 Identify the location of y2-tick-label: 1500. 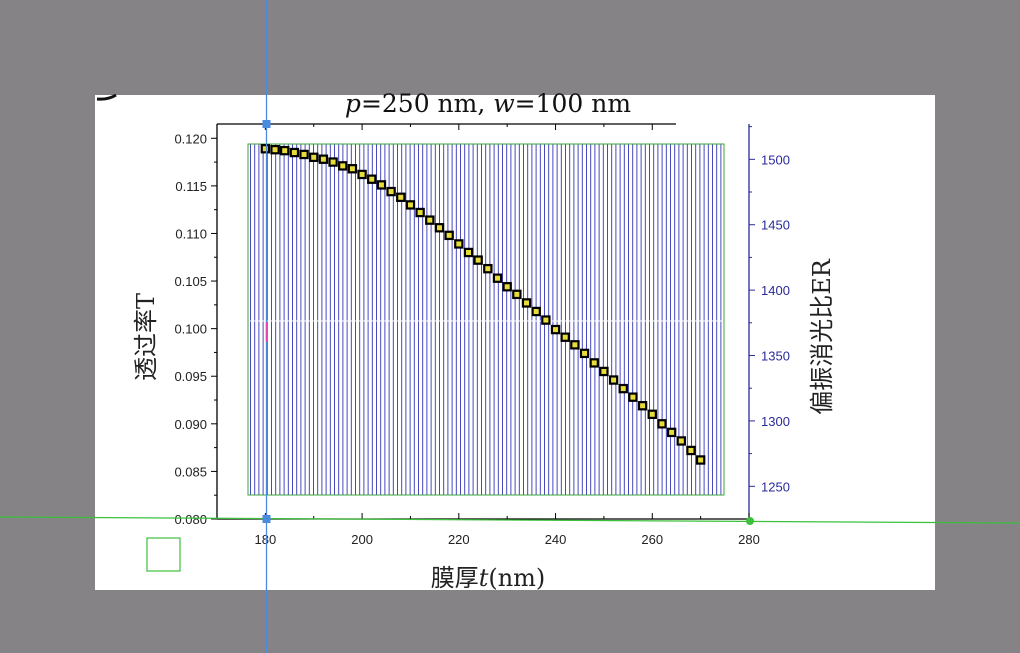
(775, 159).